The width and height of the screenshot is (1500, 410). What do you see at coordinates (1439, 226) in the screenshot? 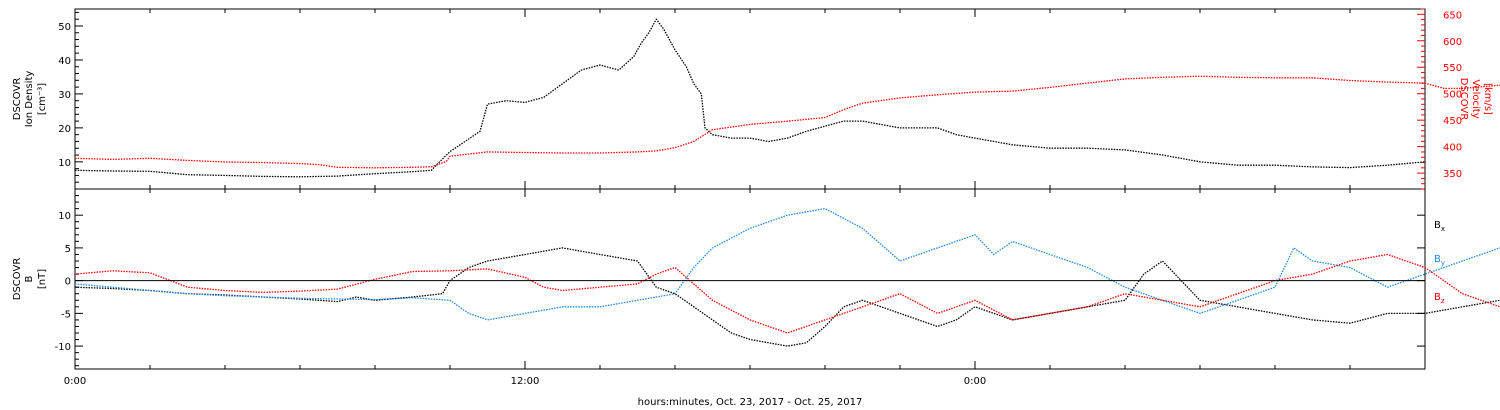
I see `legend-bx: Bx` at bounding box center [1439, 226].